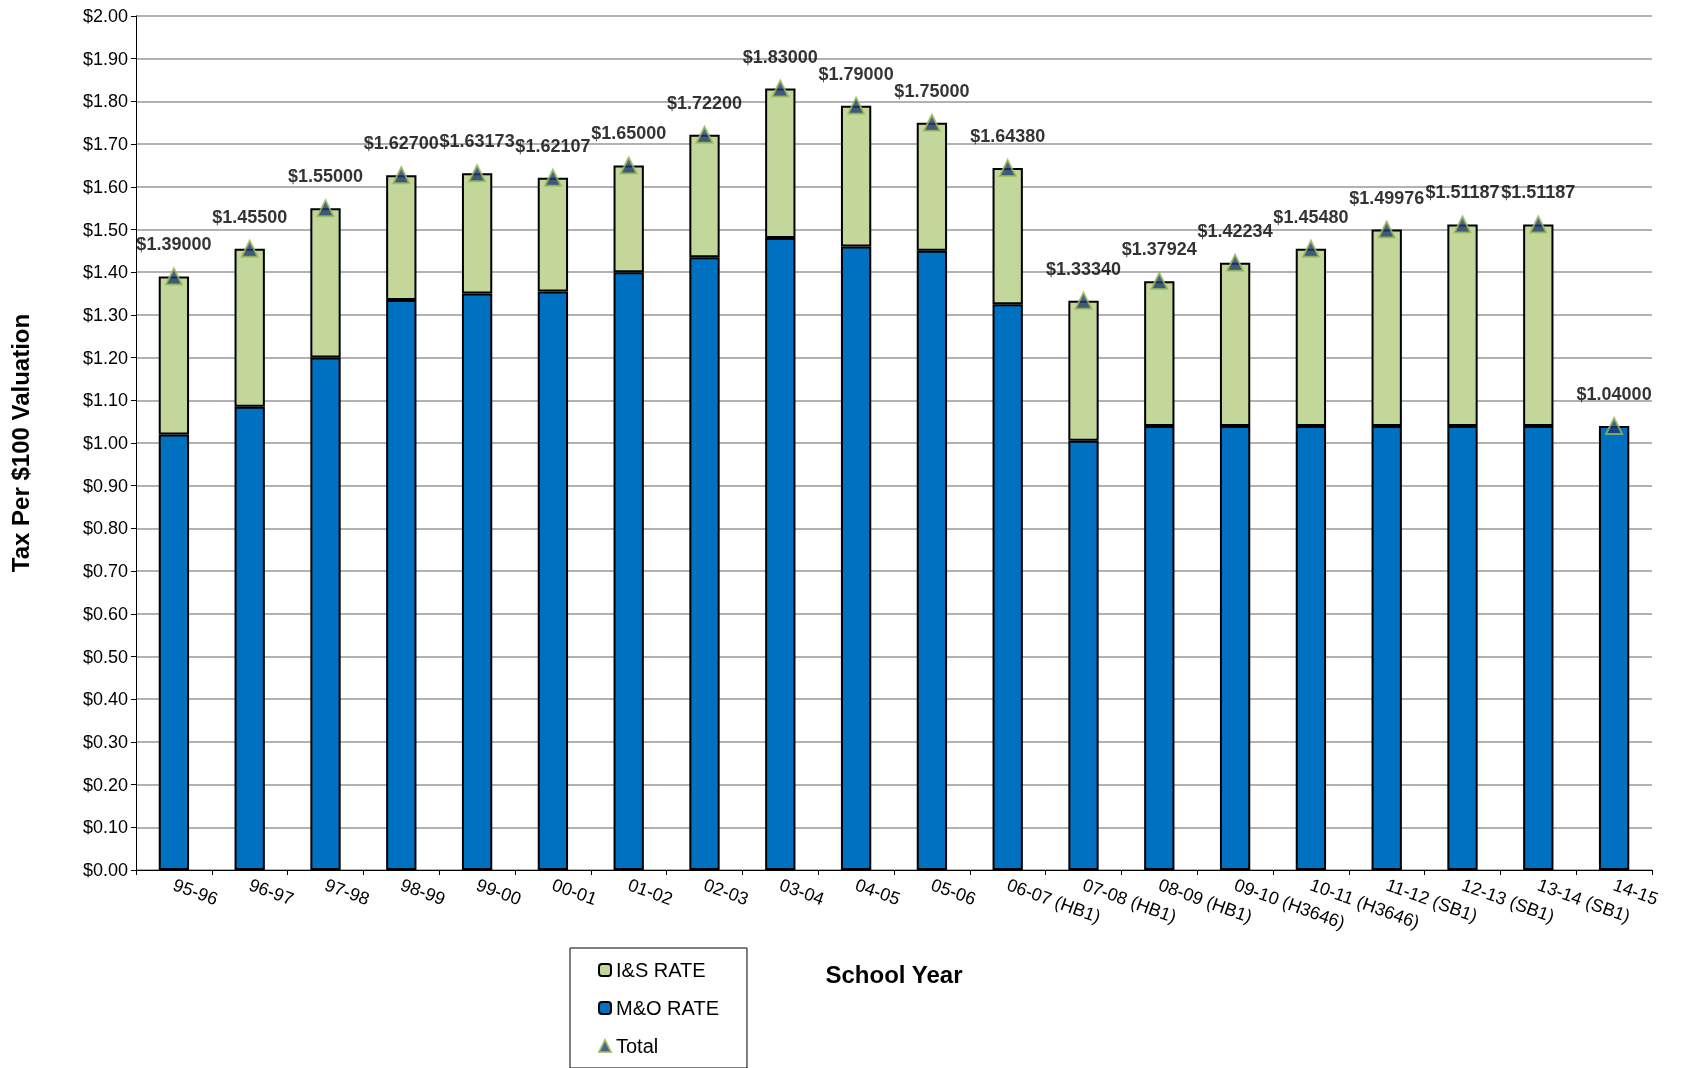 The width and height of the screenshot is (1702, 1068). What do you see at coordinates (325, 176) in the screenshot?
I see `data-label: $1.55000` at bounding box center [325, 176].